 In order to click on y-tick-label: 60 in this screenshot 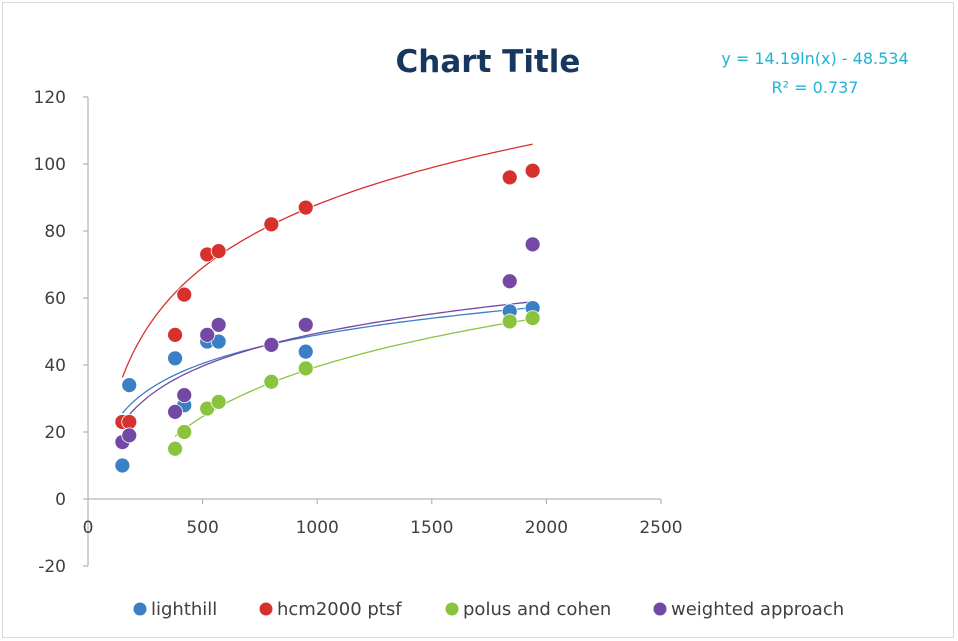, I will do `click(55, 299)`.